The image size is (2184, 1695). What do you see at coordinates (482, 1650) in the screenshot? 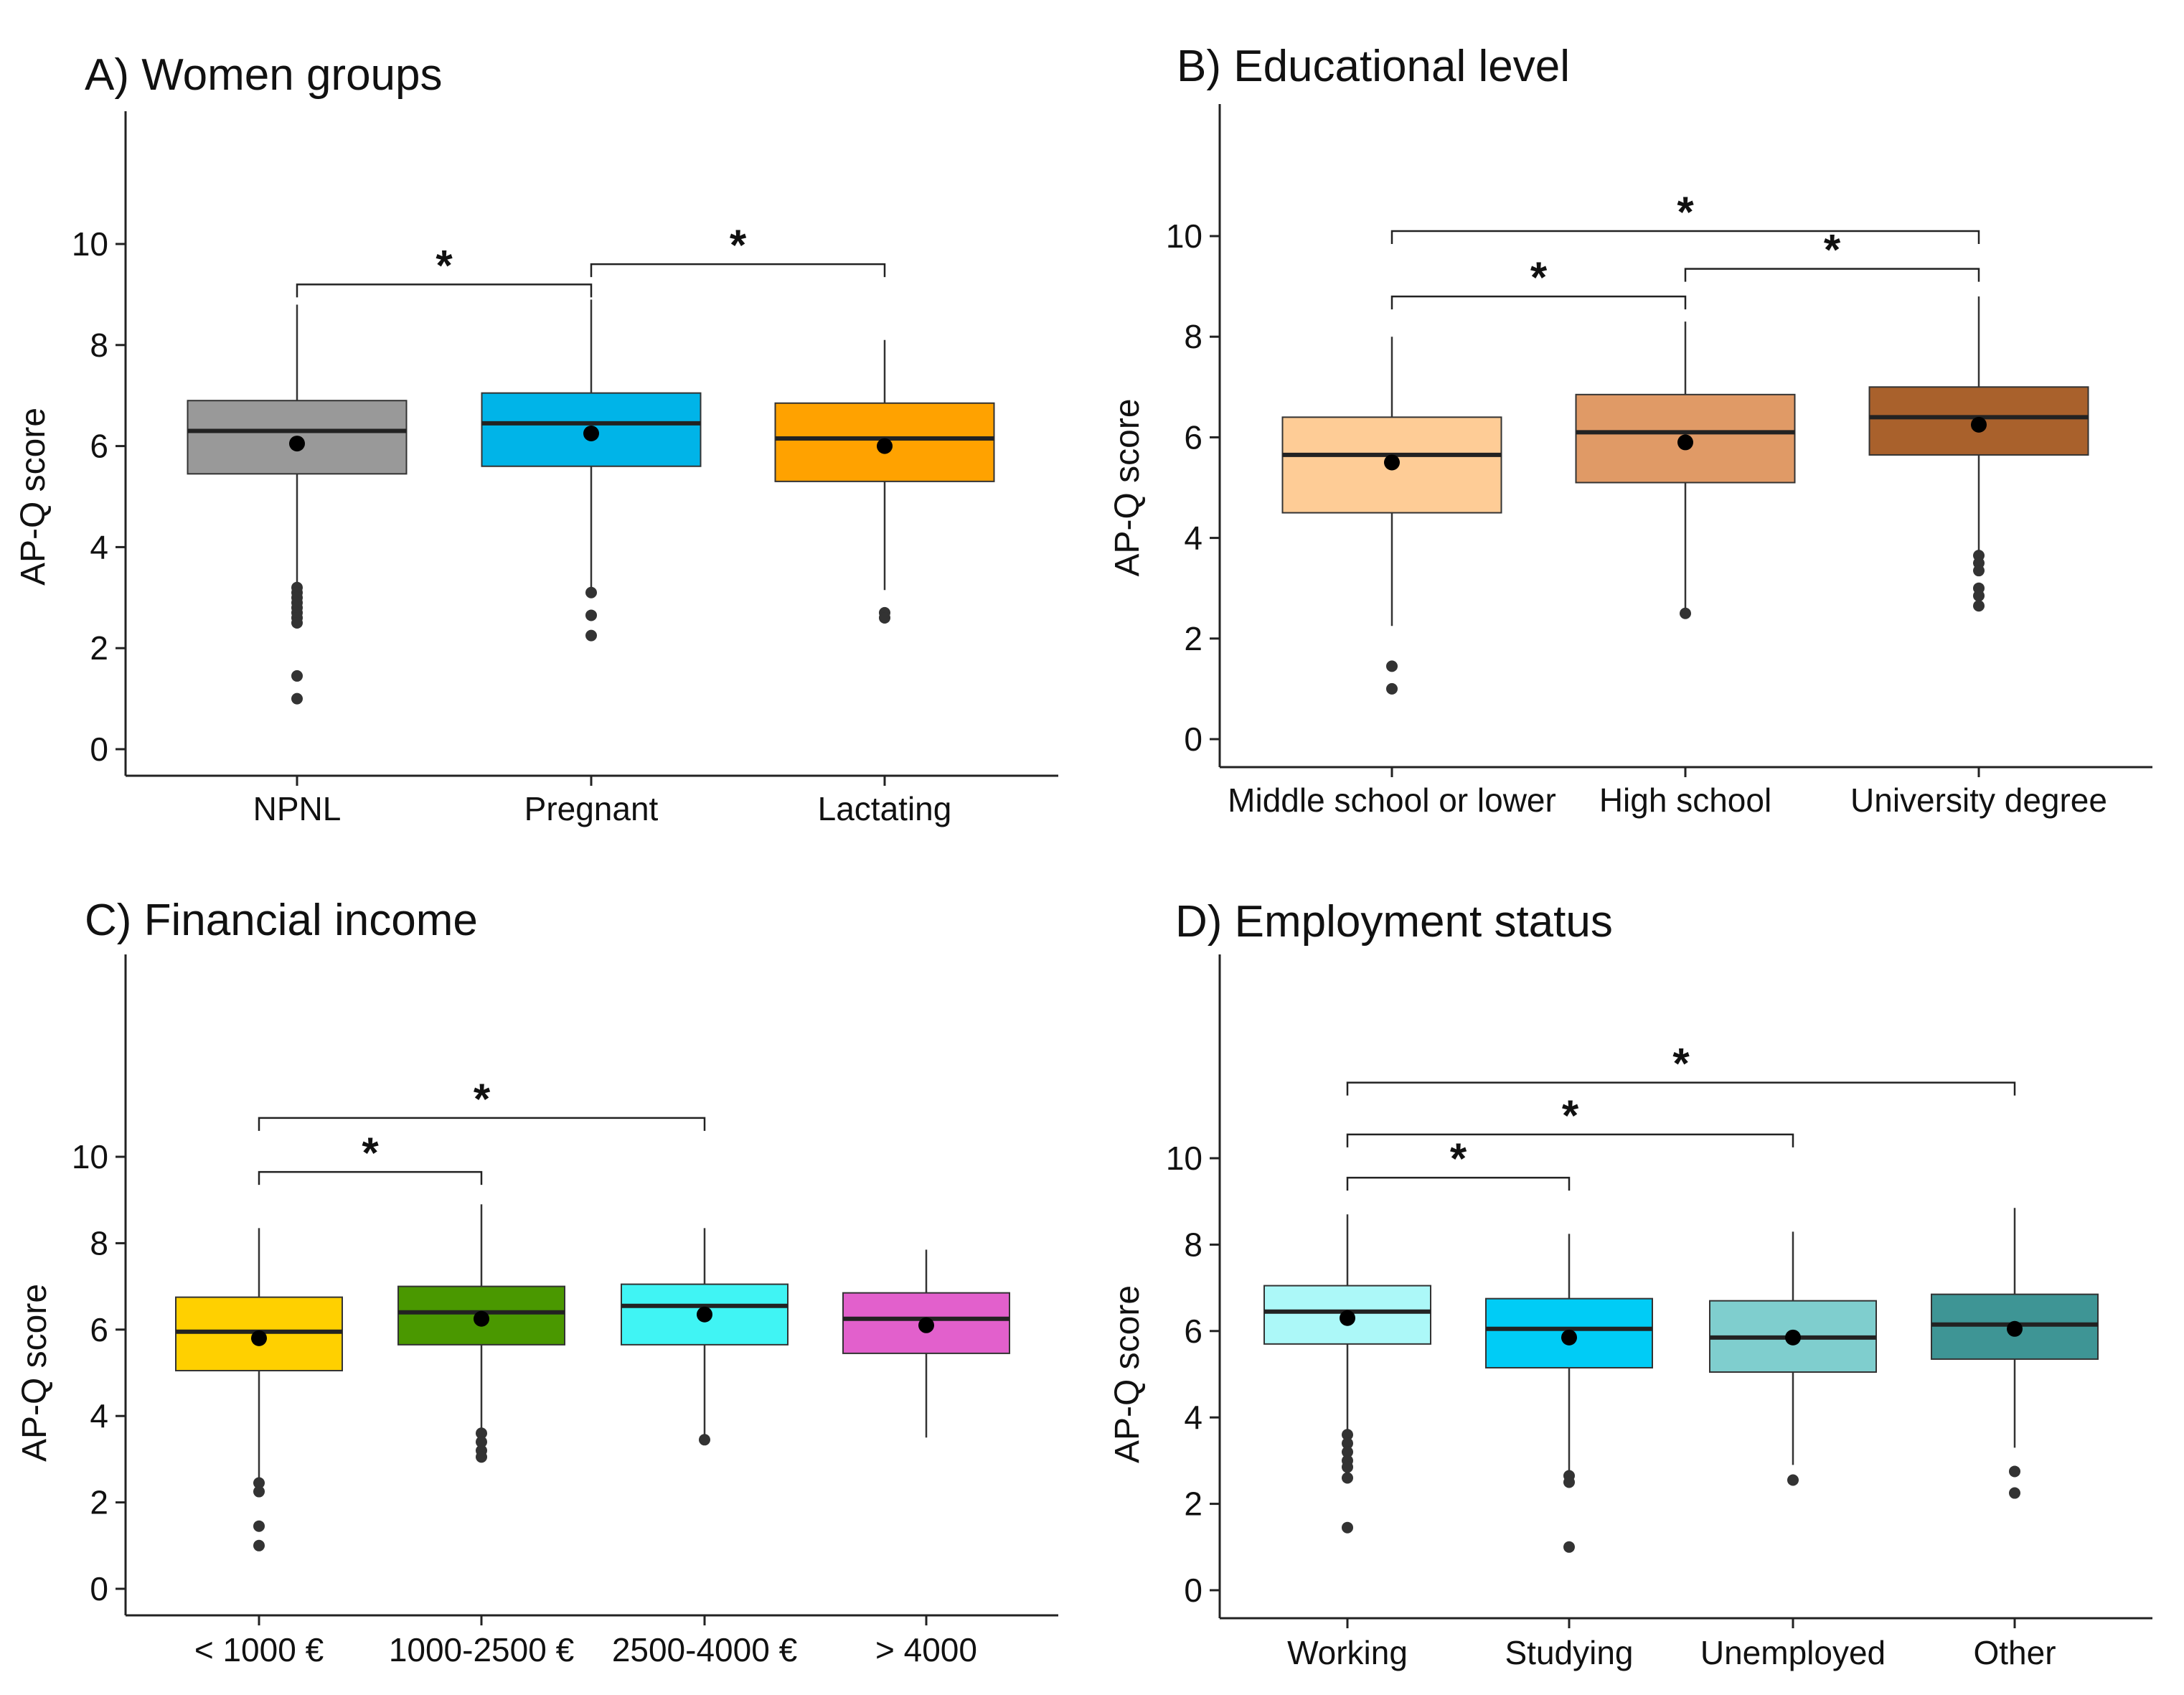
I see `x-tick-label: 1000-2500 €` at bounding box center [482, 1650].